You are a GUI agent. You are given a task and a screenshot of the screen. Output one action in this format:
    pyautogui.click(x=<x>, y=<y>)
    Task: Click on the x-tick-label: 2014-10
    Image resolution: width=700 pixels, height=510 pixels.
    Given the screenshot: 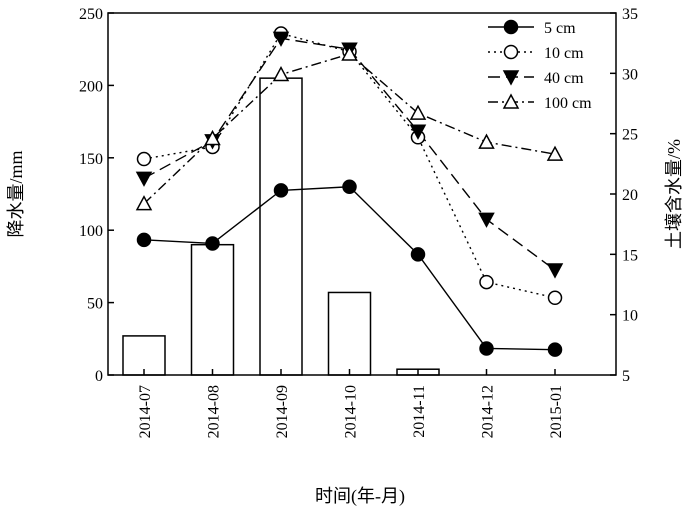 What is the action you would take?
    pyautogui.click(x=351, y=411)
    